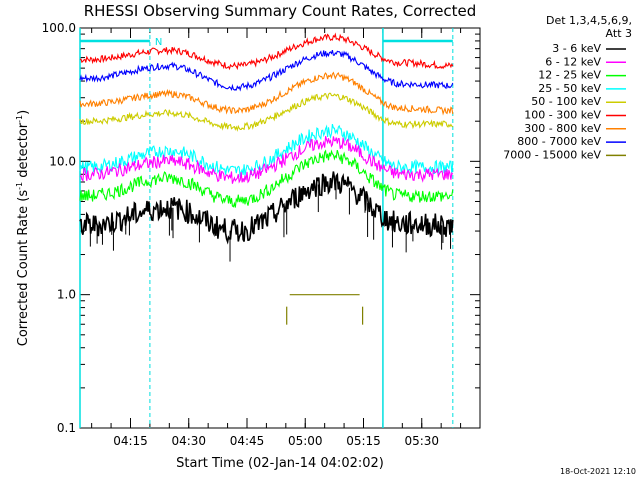 This screenshot has width=640, height=480. What do you see at coordinates (66, 428) in the screenshot?
I see `y-tick-label: 0.1` at bounding box center [66, 428].